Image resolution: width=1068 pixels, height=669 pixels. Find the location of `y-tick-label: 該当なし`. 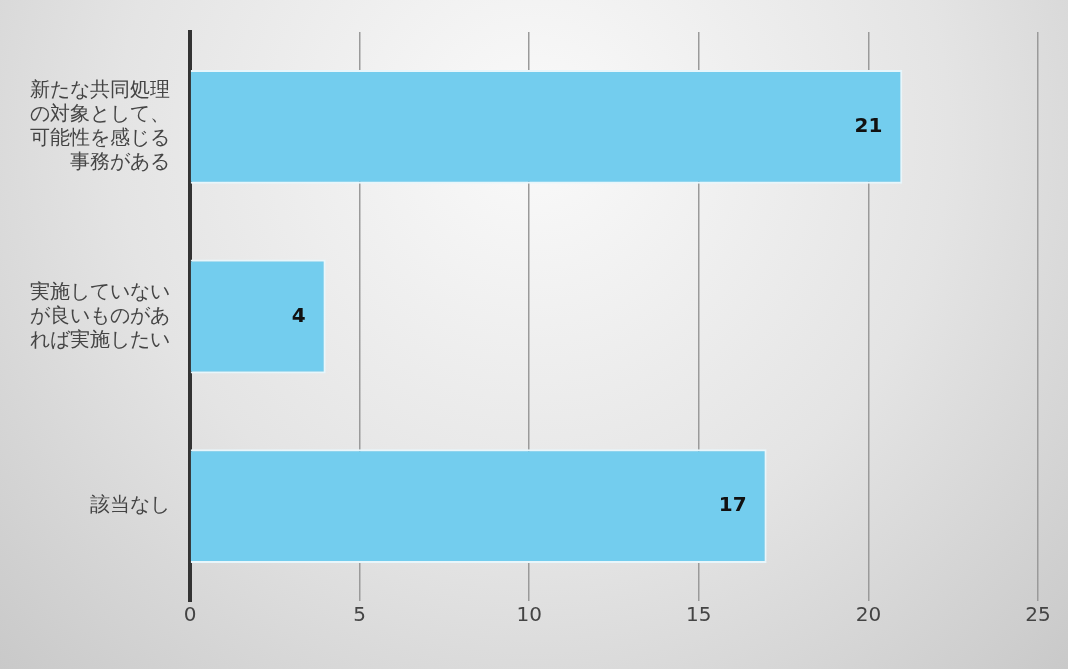

y-tick-label: 該当なし is located at coordinates (130, 504).